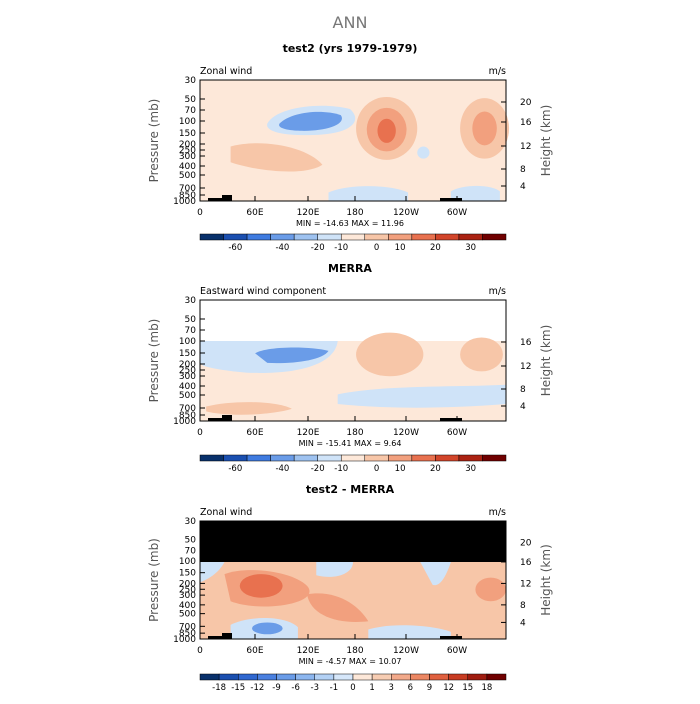 The height and width of the screenshot is (704, 700). Describe the element at coordinates (391, 688) in the screenshot. I see `colorbar-label: 3` at that location.